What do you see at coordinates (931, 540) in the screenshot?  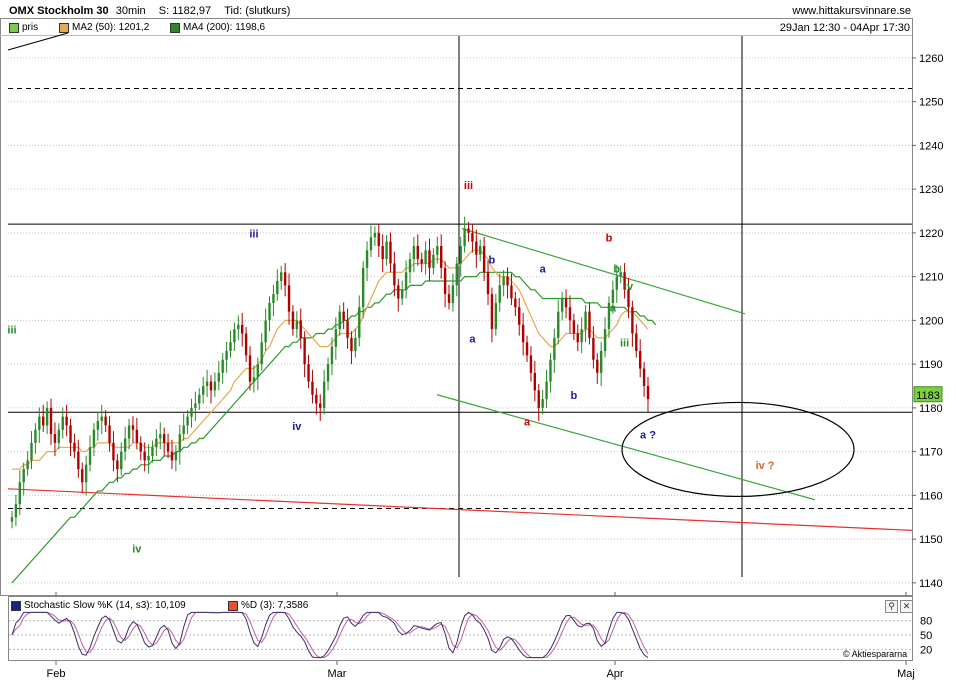 I see `y-tick-label: 1150` at bounding box center [931, 540].